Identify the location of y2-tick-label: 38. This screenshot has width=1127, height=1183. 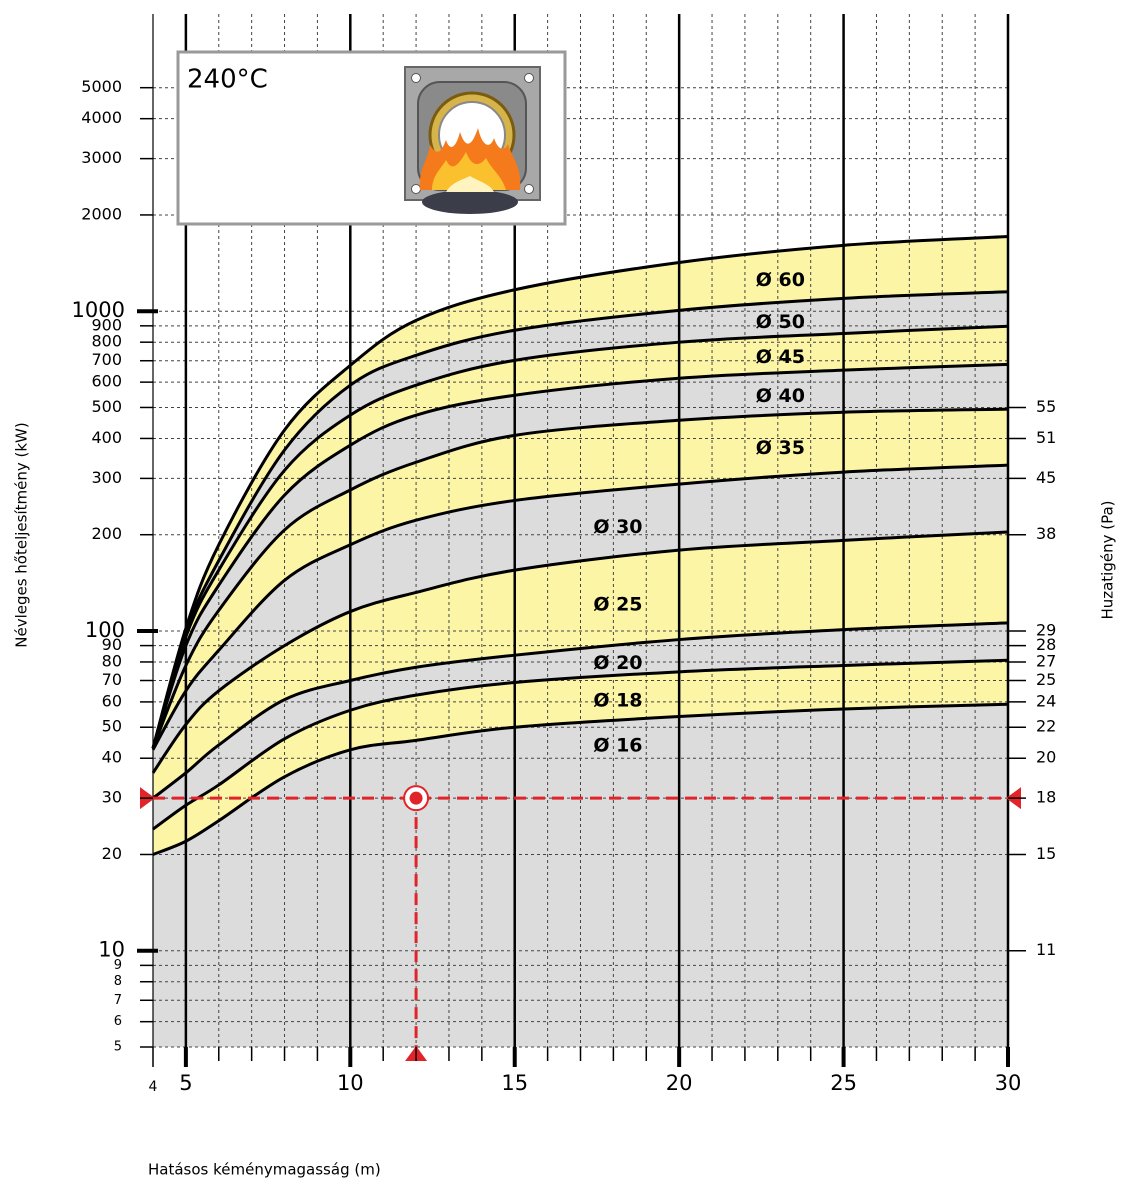
(1046, 533).